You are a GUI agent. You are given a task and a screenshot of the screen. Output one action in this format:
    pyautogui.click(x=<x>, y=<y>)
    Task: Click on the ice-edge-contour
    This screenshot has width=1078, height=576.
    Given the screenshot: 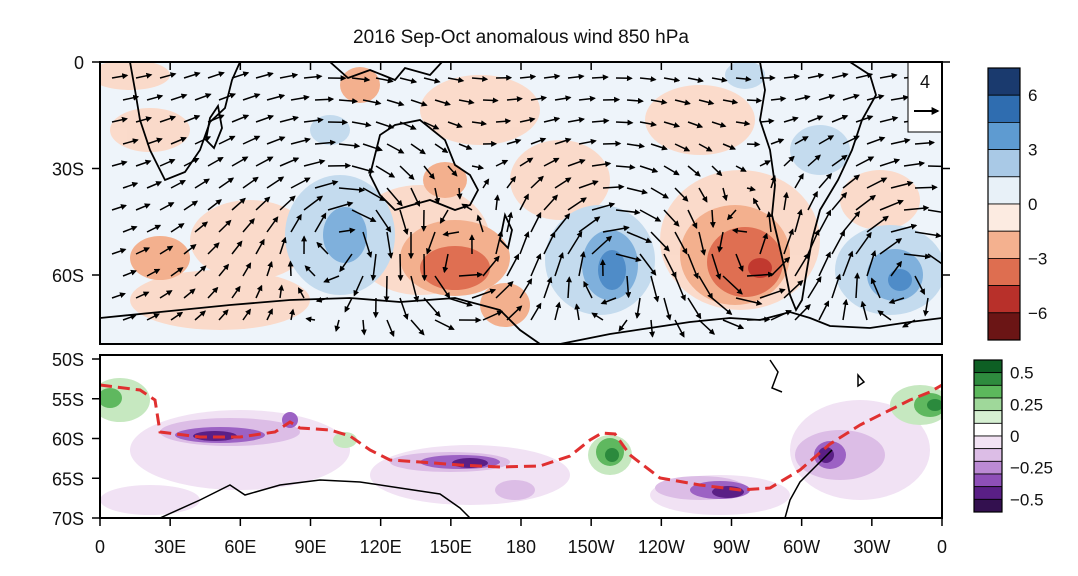 What is the action you would take?
    pyautogui.click(x=521, y=437)
    